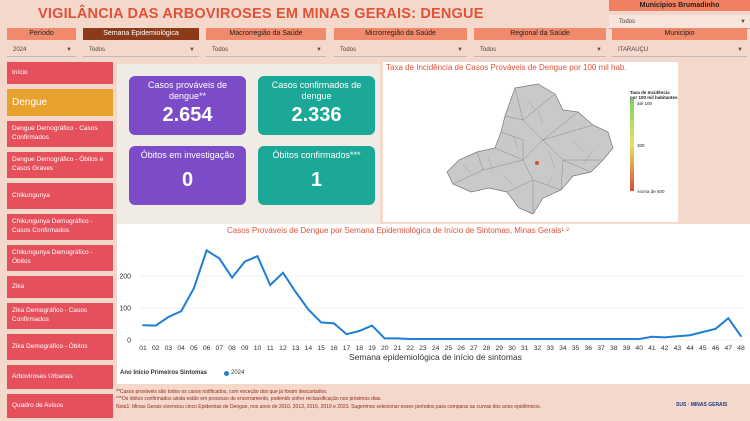  I want to click on x-tick-label: 08, so click(232, 348).